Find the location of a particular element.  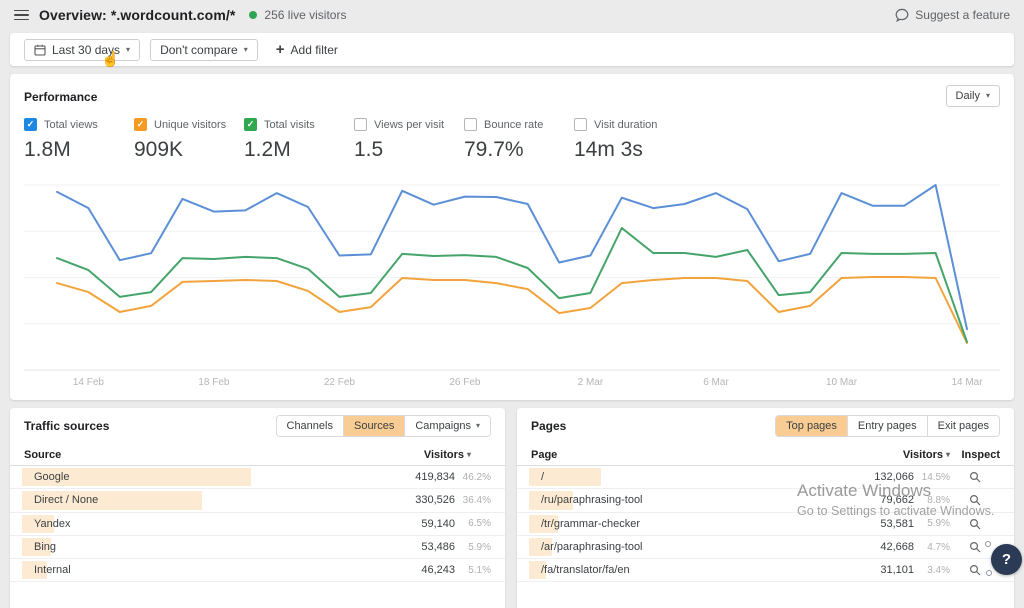

visitors-percent: 36.4% is located at coordinates (476, 500).